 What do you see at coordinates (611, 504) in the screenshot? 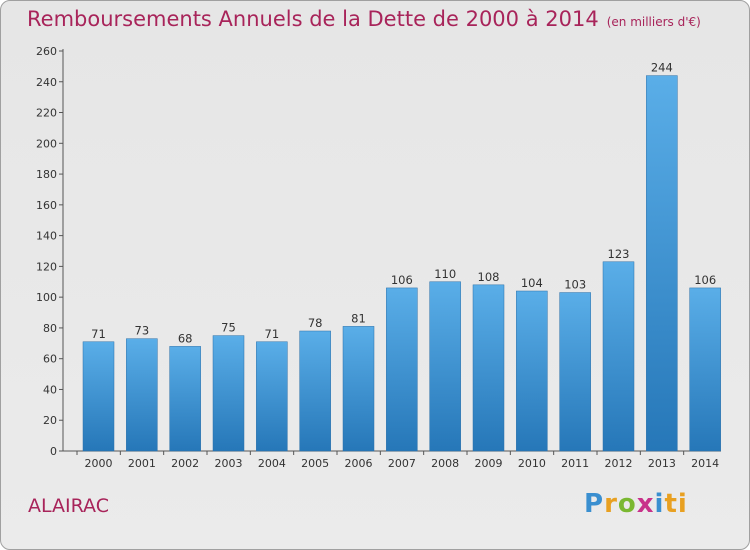
I see `logo-letter: r` at bounding box center [611, 504].